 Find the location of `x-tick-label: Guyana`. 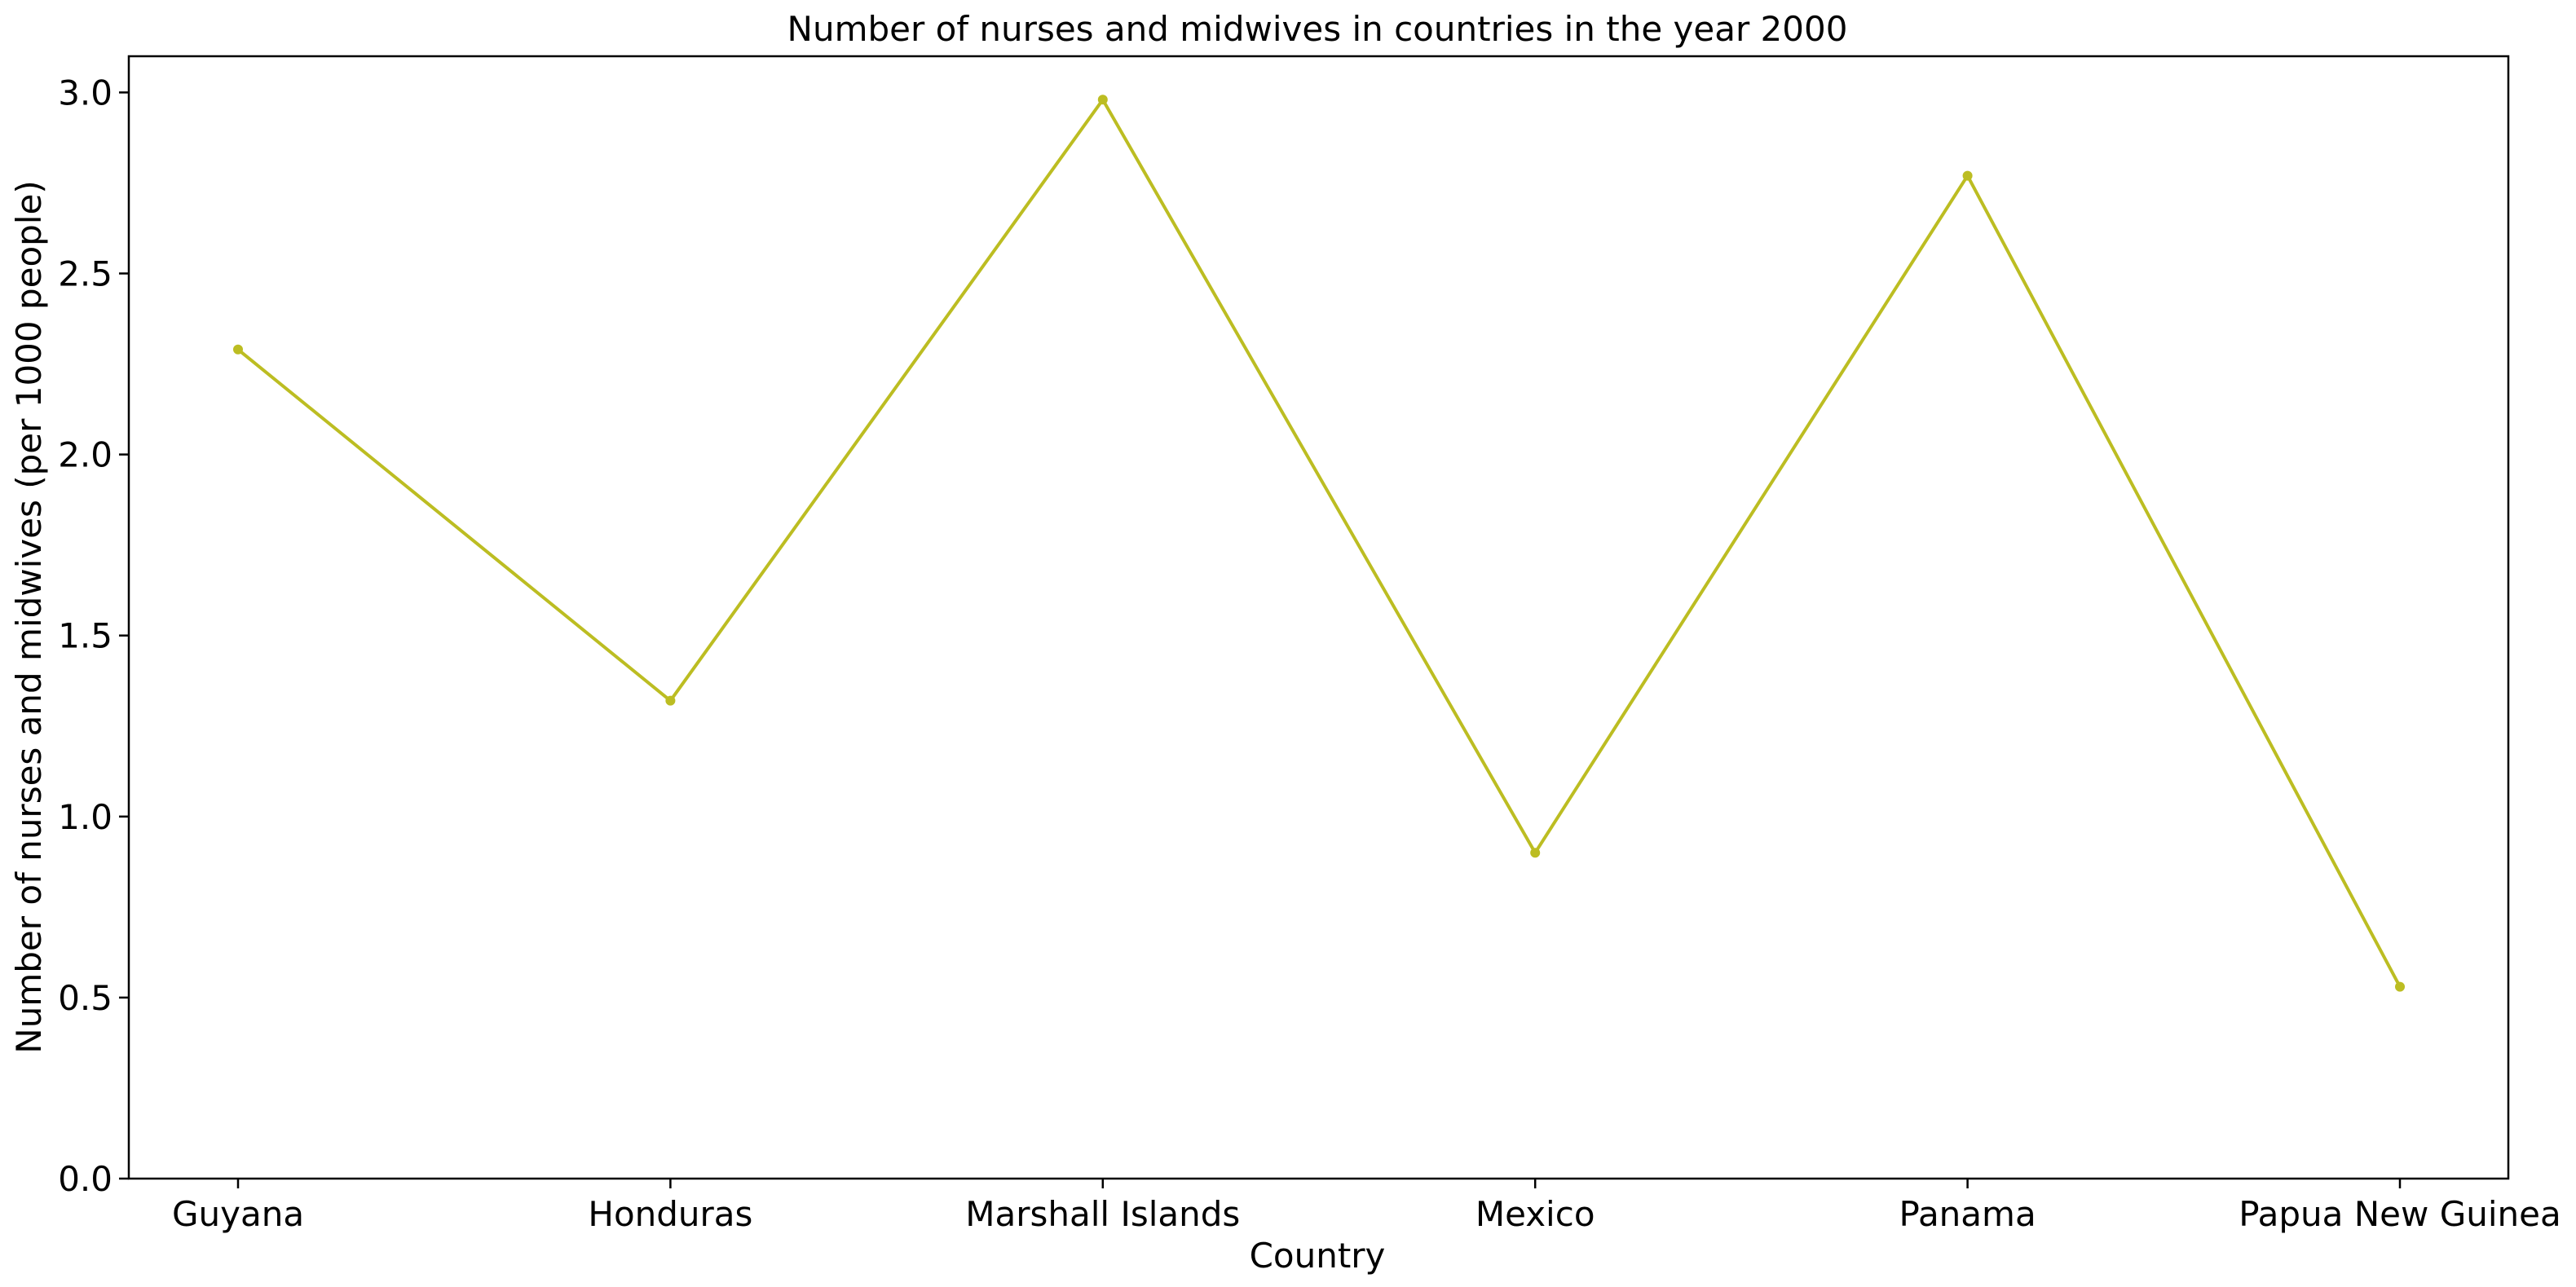

x-tick-label: Guyana is located at coordinates (238, 1214).